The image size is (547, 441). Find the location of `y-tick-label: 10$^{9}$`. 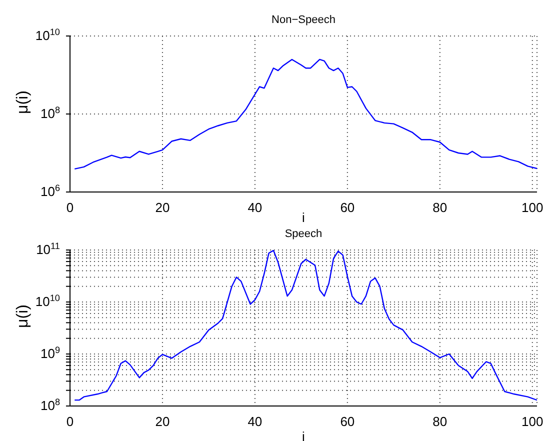

y-tick-label: 10$^{9}$ is located at coordinates (50, 353).